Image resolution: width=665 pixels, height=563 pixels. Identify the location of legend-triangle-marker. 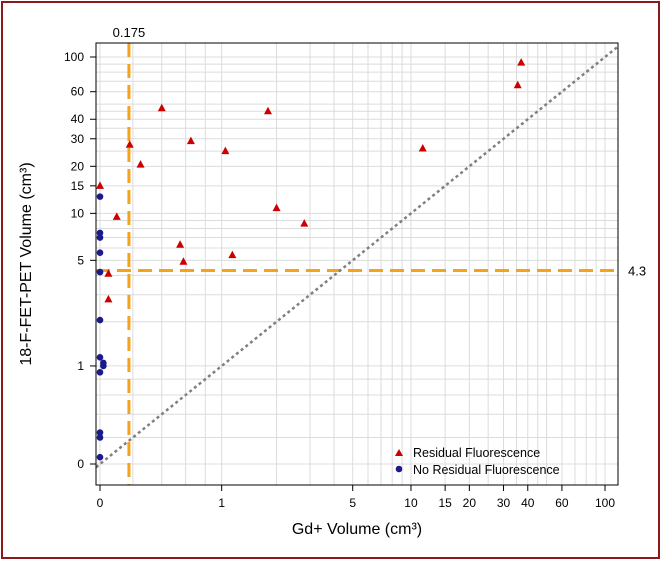
(399, 452).